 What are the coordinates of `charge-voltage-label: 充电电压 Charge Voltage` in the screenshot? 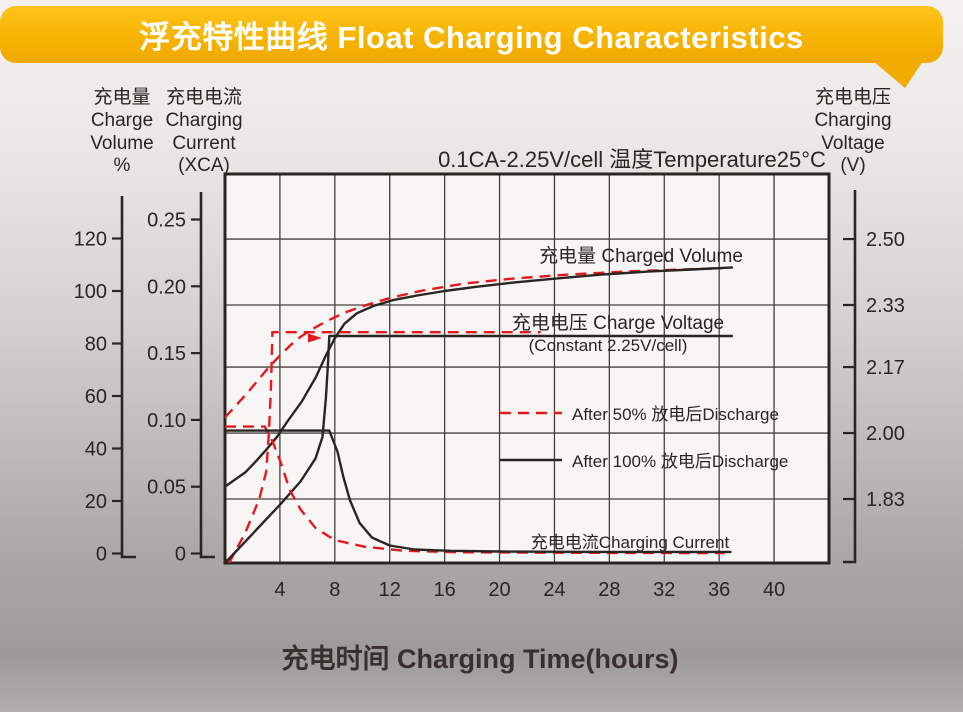 It's located at (618, 323).